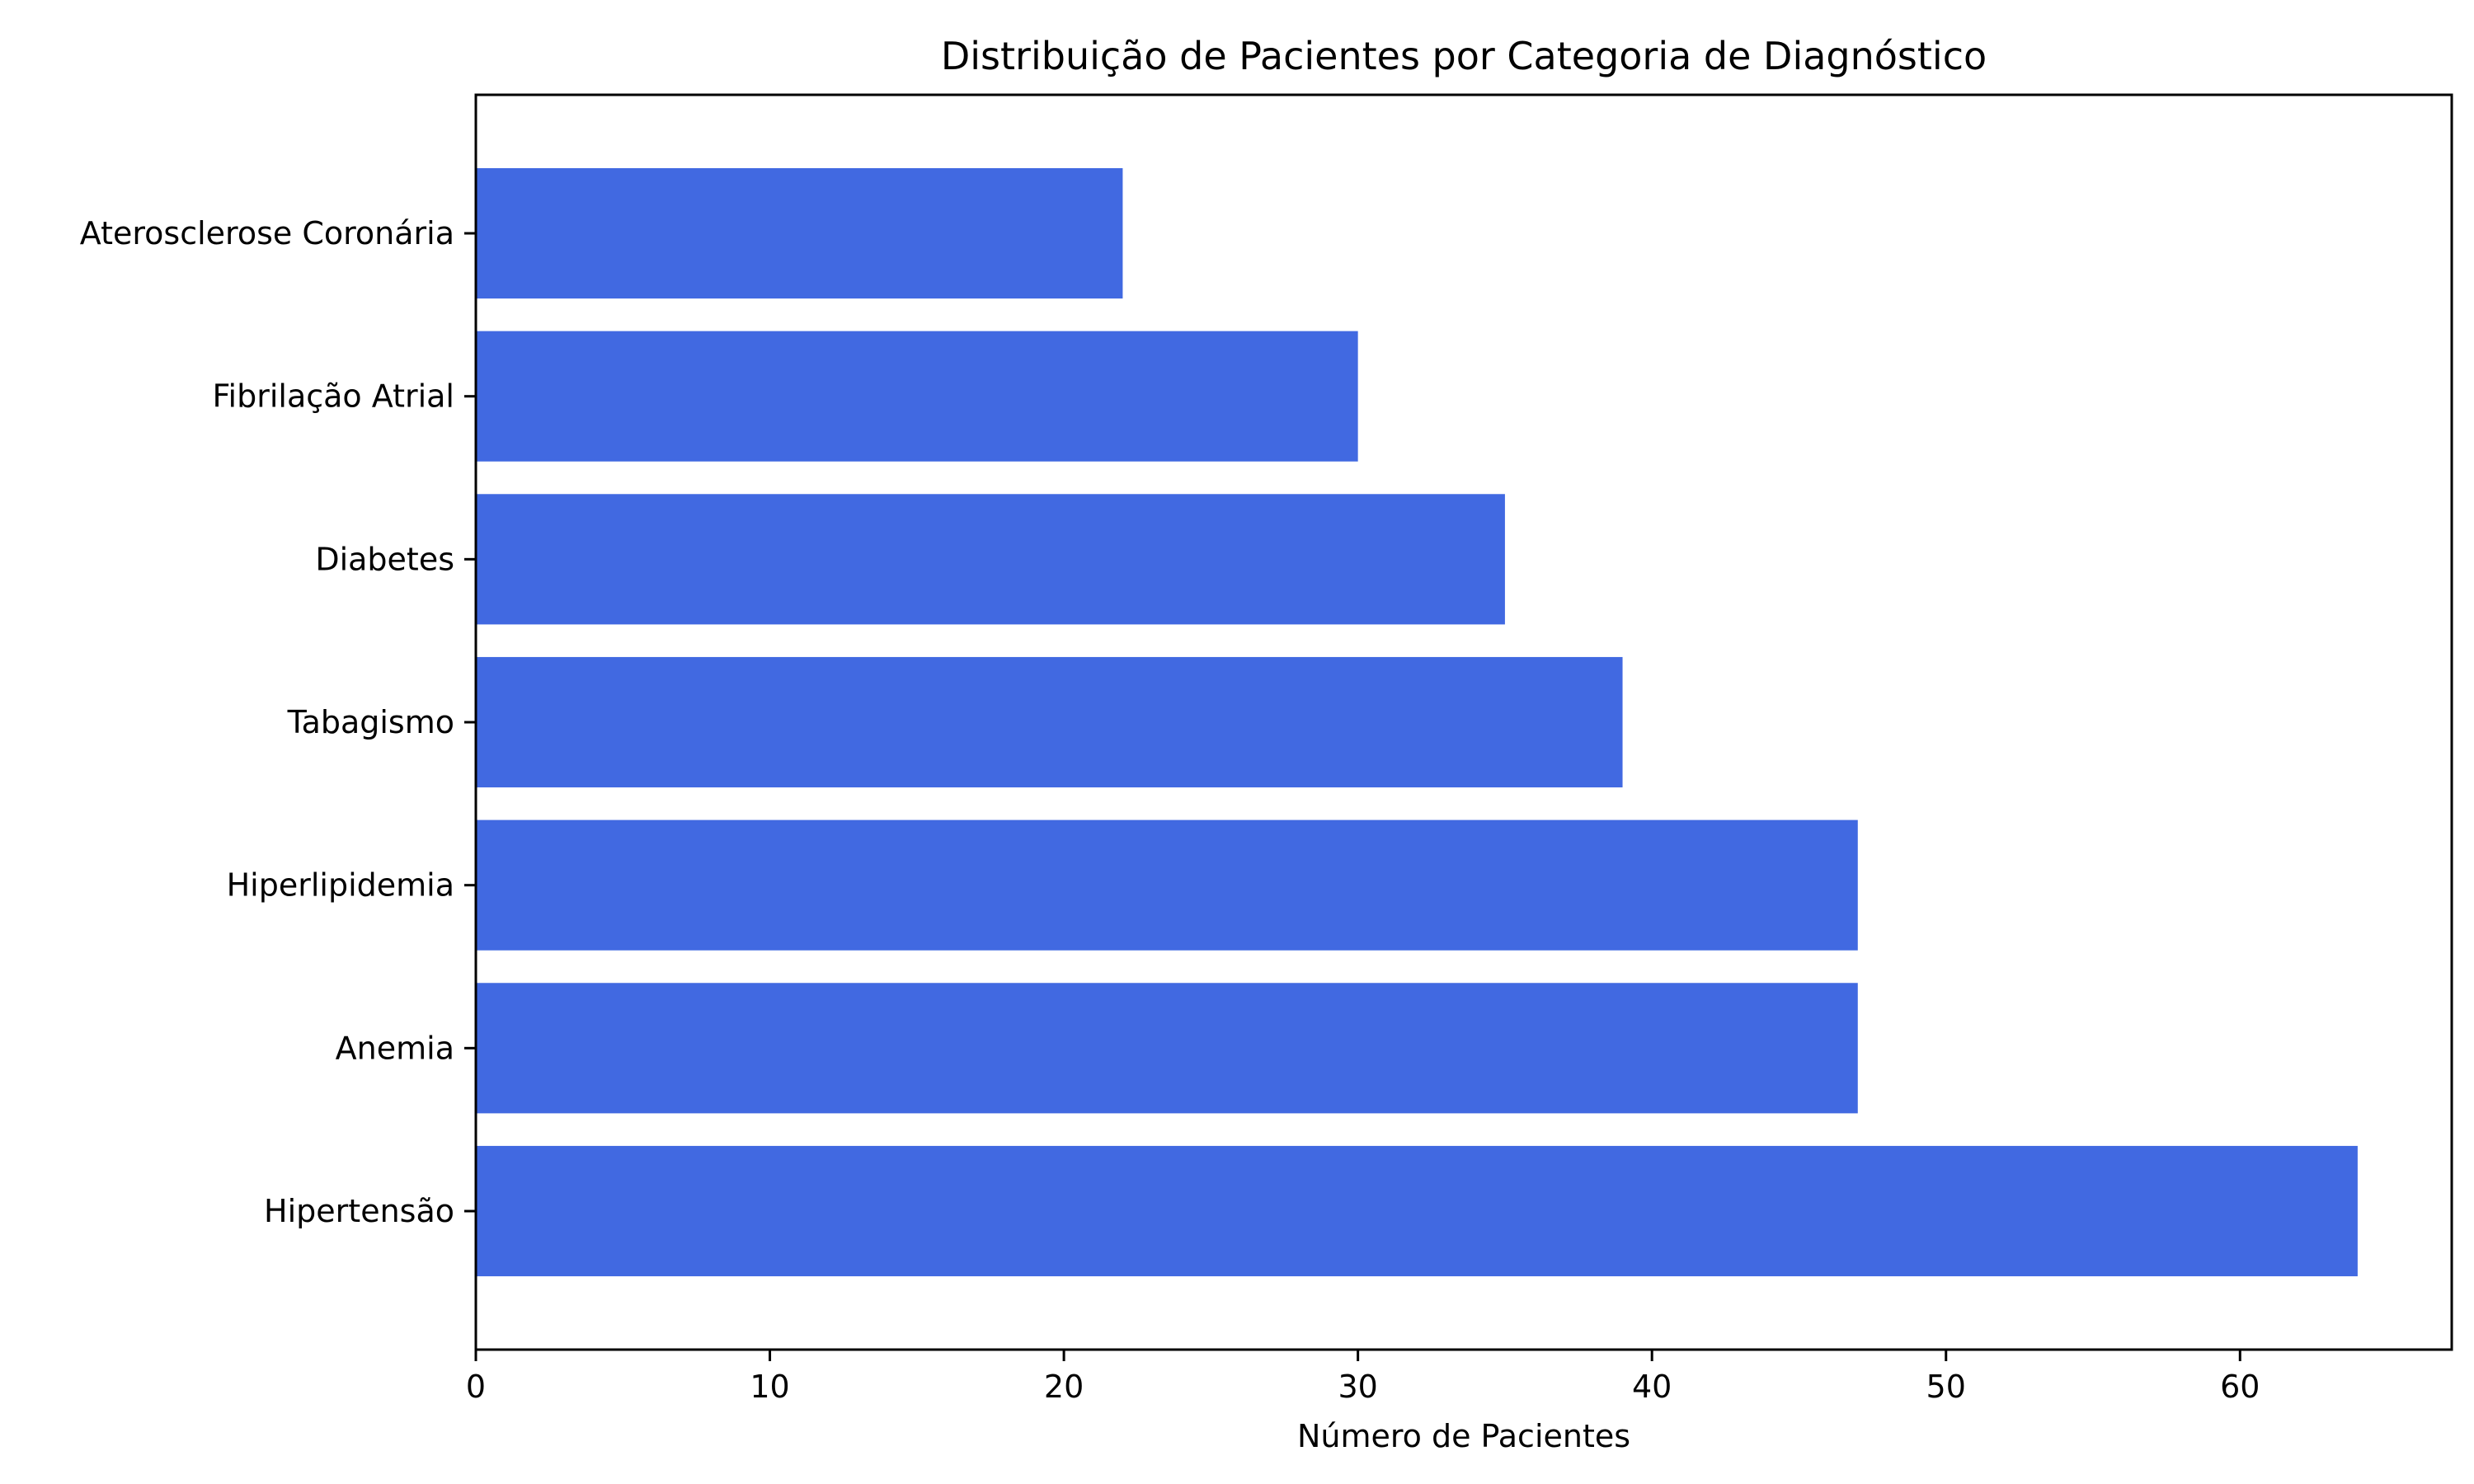 The image size is (2474, 1484). What do you see at coordinates (340, 886) in the screenshot?
I see `y-tick-label: Hiperlipidemia` at bounding box center [340, 886].